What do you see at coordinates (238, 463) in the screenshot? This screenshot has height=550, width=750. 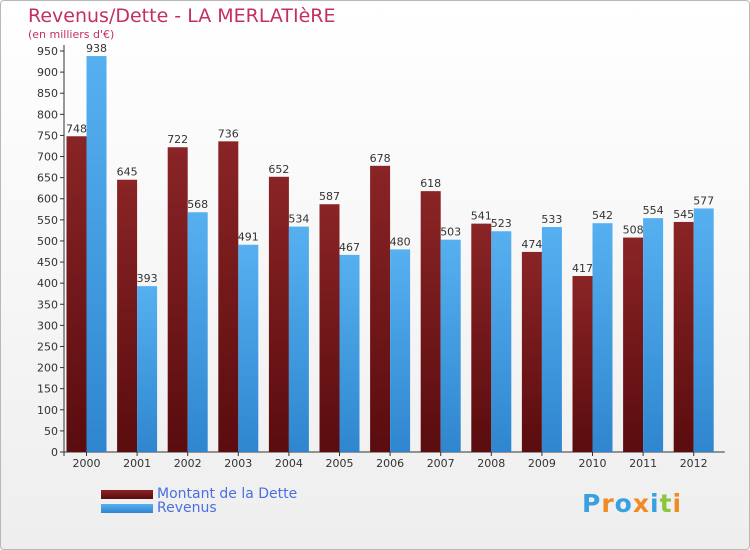 I see `x-tick-label: 2003` at bounding box center [238, 463].